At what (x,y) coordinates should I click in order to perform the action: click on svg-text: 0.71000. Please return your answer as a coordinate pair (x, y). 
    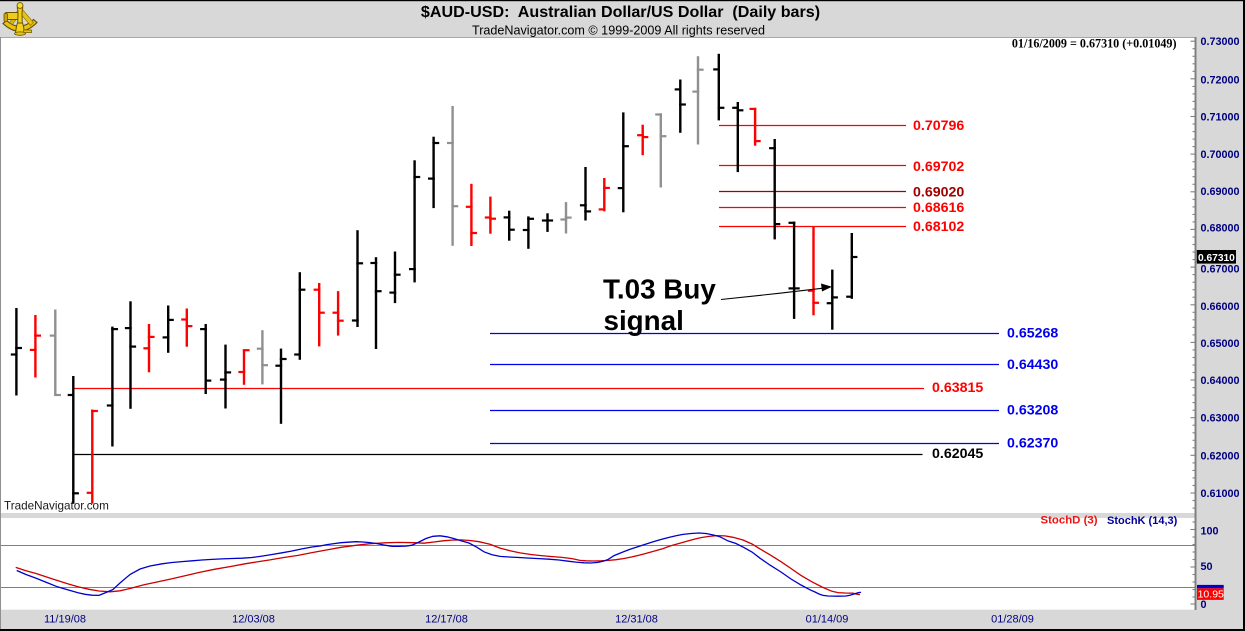
    Looking at the image, I should click on (1220, 118).